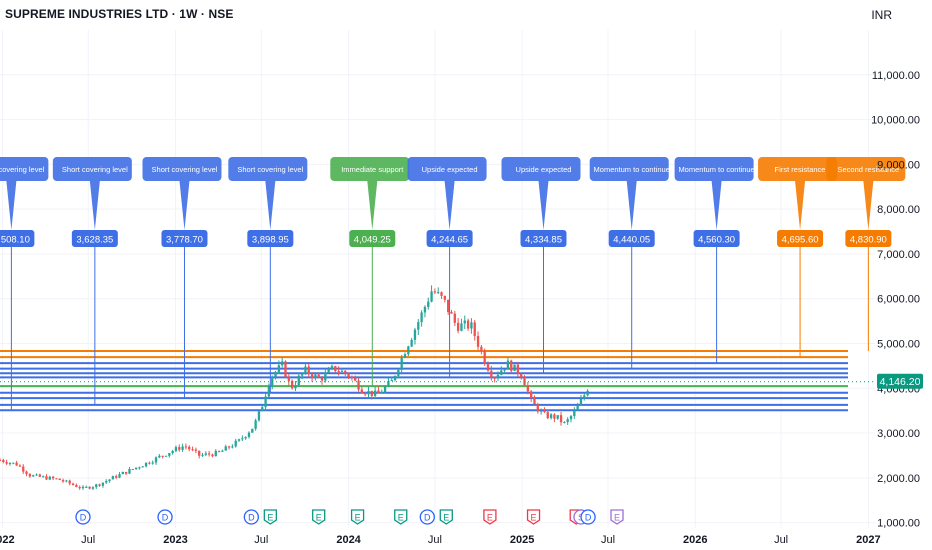 The height and width of the screenshot is (550, 932). I want to click on x-tick-label: 2025, so click(522, 540).